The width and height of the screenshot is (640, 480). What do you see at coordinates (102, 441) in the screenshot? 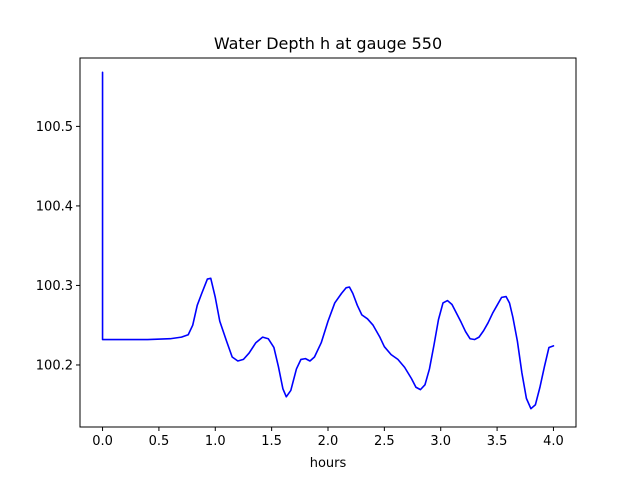
I see `x-tick-label: 0.0` at bounding box center [102, 441].